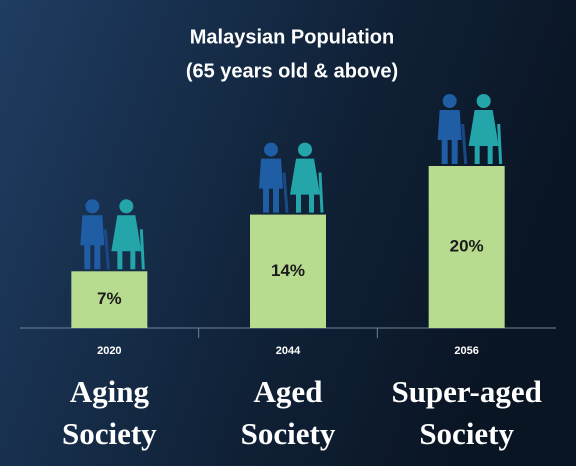 The width and height of the screenshot is (576, 466). What do you see at coordinates (292, 71) in the screenshot?
I see `chart-subtitle: (65 years old & above)` at bounding box center [292, 71].